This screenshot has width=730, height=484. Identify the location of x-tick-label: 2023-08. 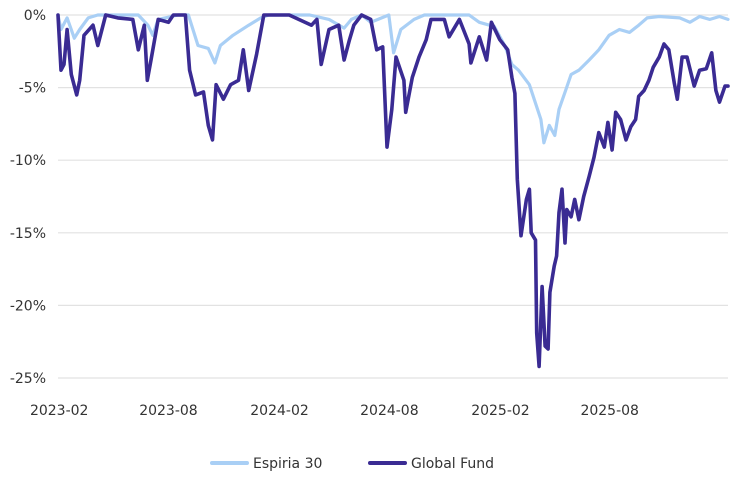
(168, 411).